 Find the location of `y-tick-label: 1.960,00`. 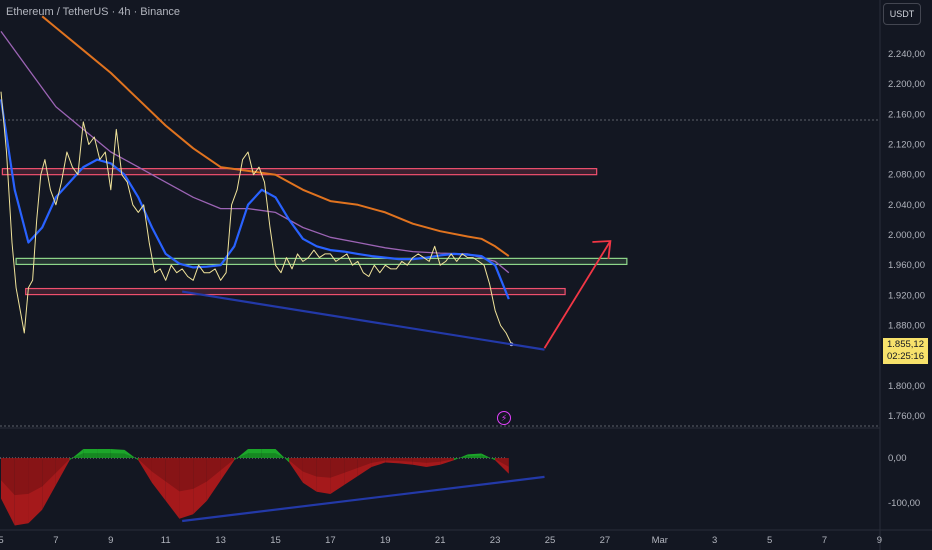

y-tick-label: 1.960,00 is located at coordinates (906, 265).